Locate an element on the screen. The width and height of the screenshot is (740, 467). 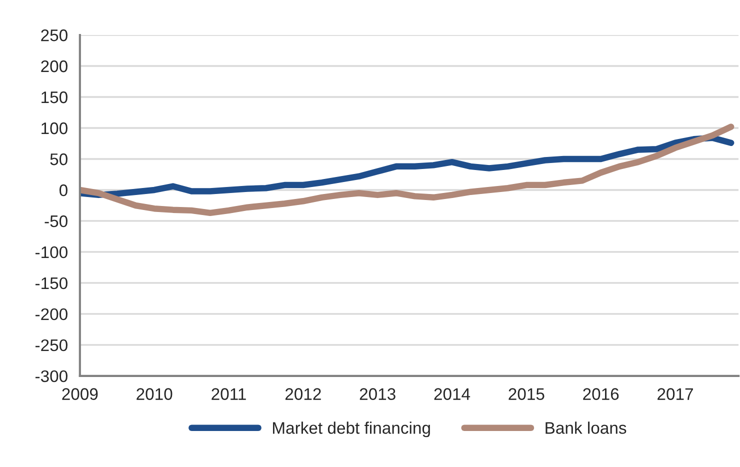
x-tick-label: 2017 is located at coordinates (675, 394).